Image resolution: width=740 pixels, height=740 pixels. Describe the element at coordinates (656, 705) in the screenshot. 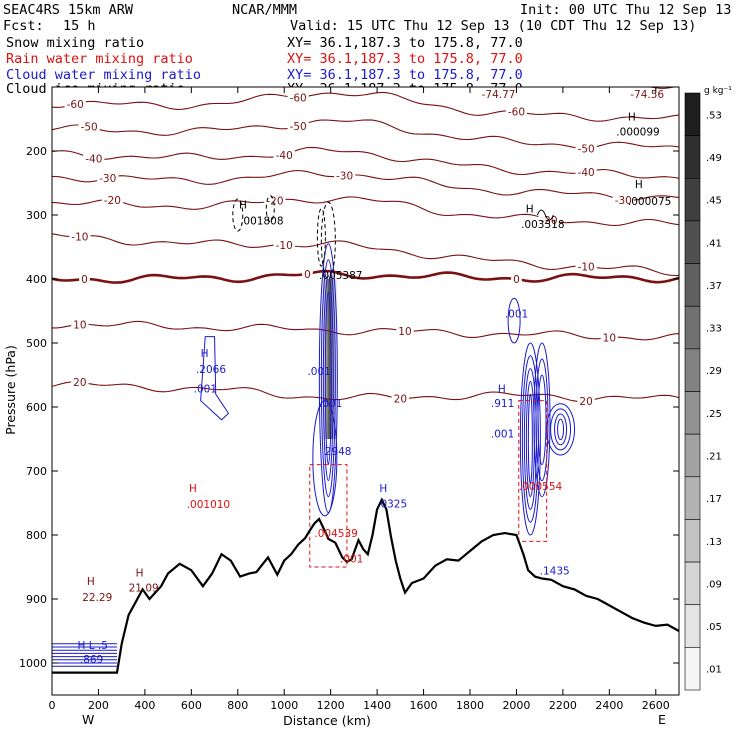

I see `x-tick-label: 2600` at that location.